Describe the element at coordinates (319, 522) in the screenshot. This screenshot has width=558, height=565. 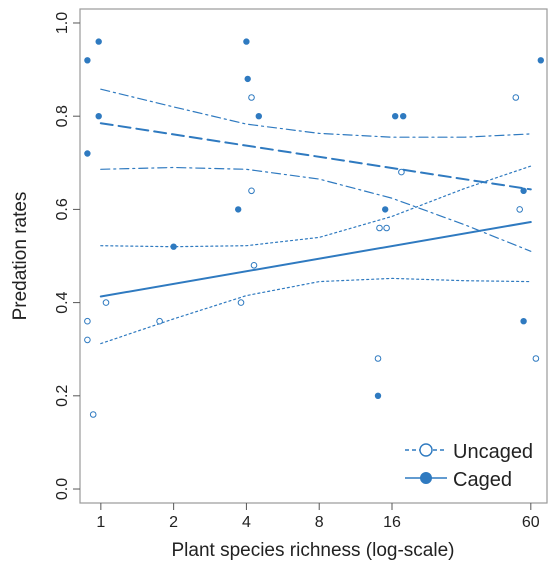
I see `x-tick-label: 8` at that location.